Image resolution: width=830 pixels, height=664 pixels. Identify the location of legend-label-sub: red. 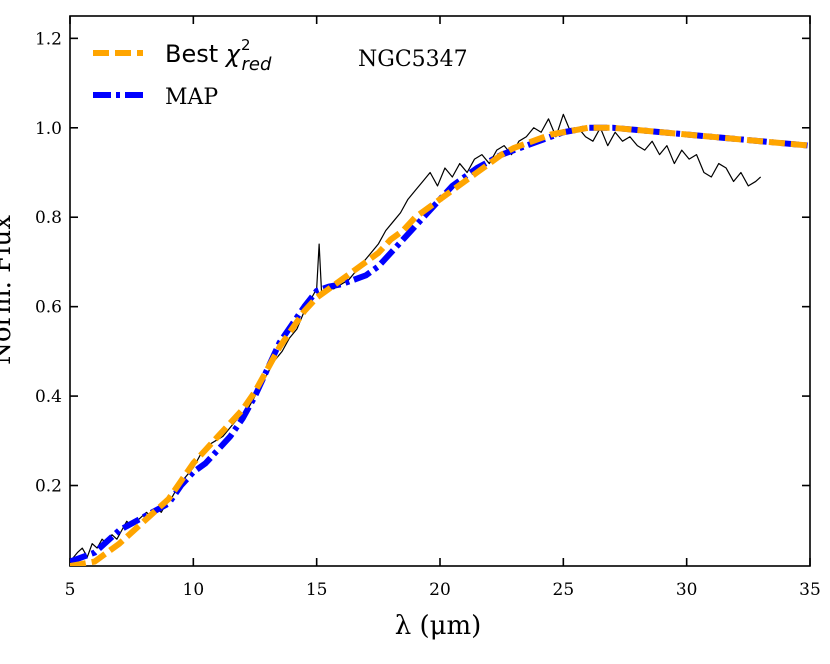
(257, 64).